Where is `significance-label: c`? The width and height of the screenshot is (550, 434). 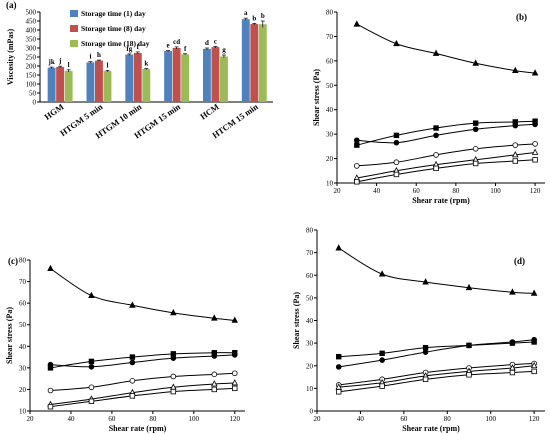 significance-label: c is located at coordinates (215, 41).